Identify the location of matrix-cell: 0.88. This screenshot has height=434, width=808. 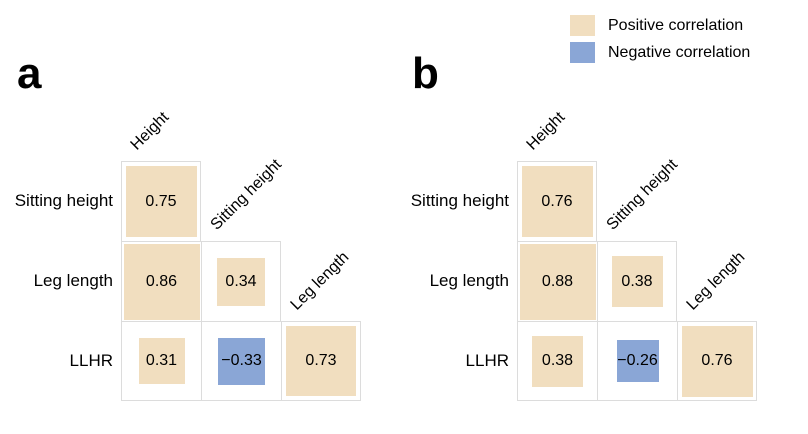
(557, 281).